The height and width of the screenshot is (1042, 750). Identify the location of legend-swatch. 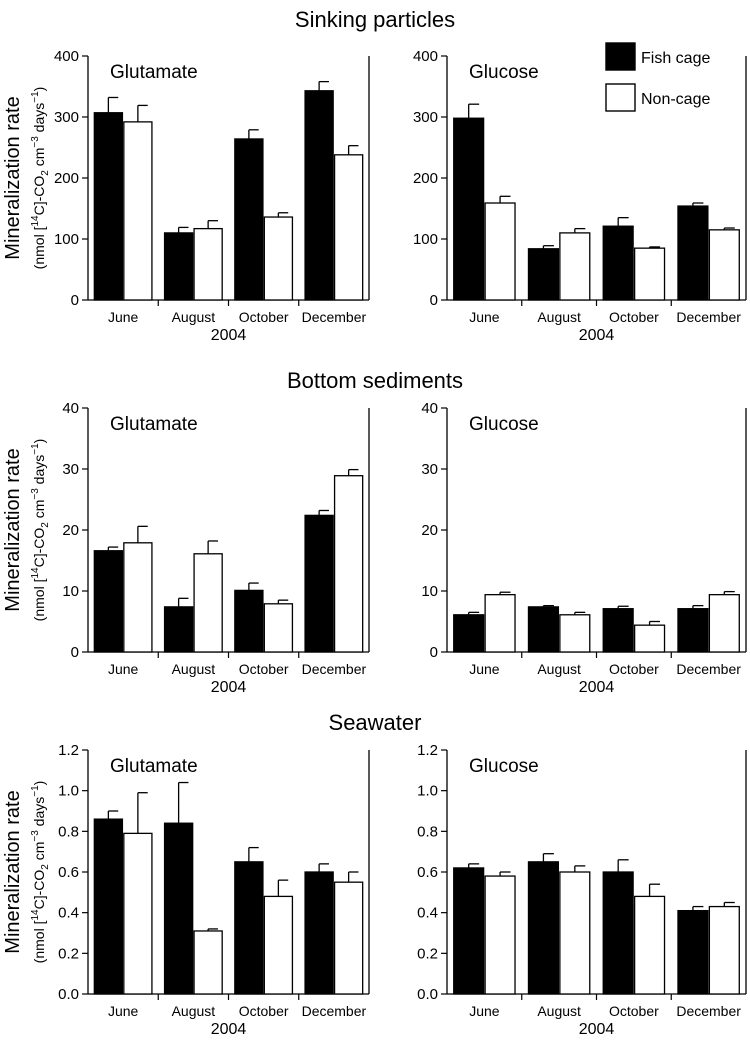
(620, 97).